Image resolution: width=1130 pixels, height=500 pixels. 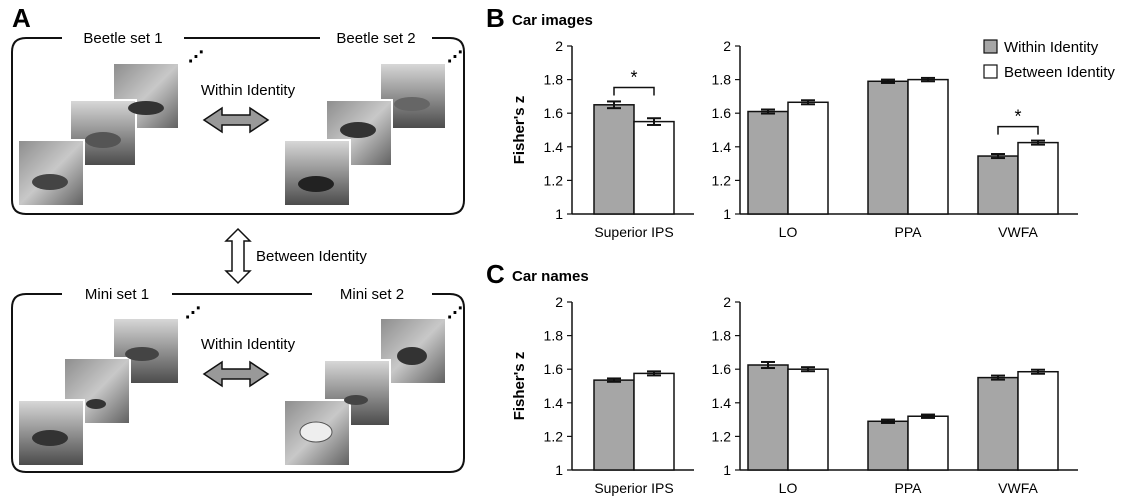 What do you see at coordinates (375, 38) in the screenshot?
I see `beetle-set-2-label: Beetle set 2` at bounding box center [375, 38].